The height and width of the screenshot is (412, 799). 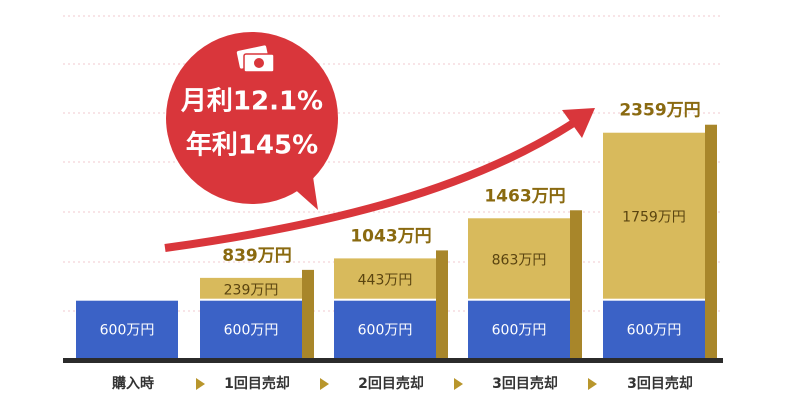 What do you see at coordinates (393, 360) in the screenshot?
I see `ground-line` at bounding box center [393, 360].